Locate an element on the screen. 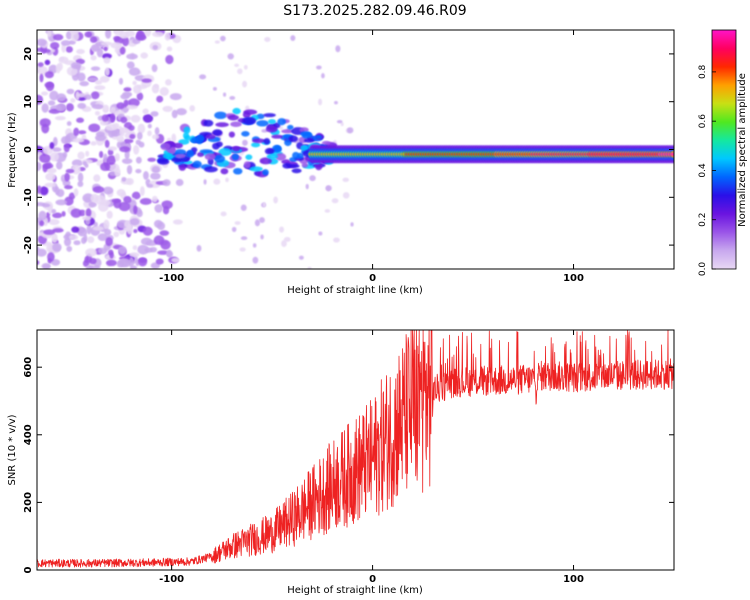 This screenshot has width=750, height=600. colorbar-gradient is located at coordinates (724, 149).